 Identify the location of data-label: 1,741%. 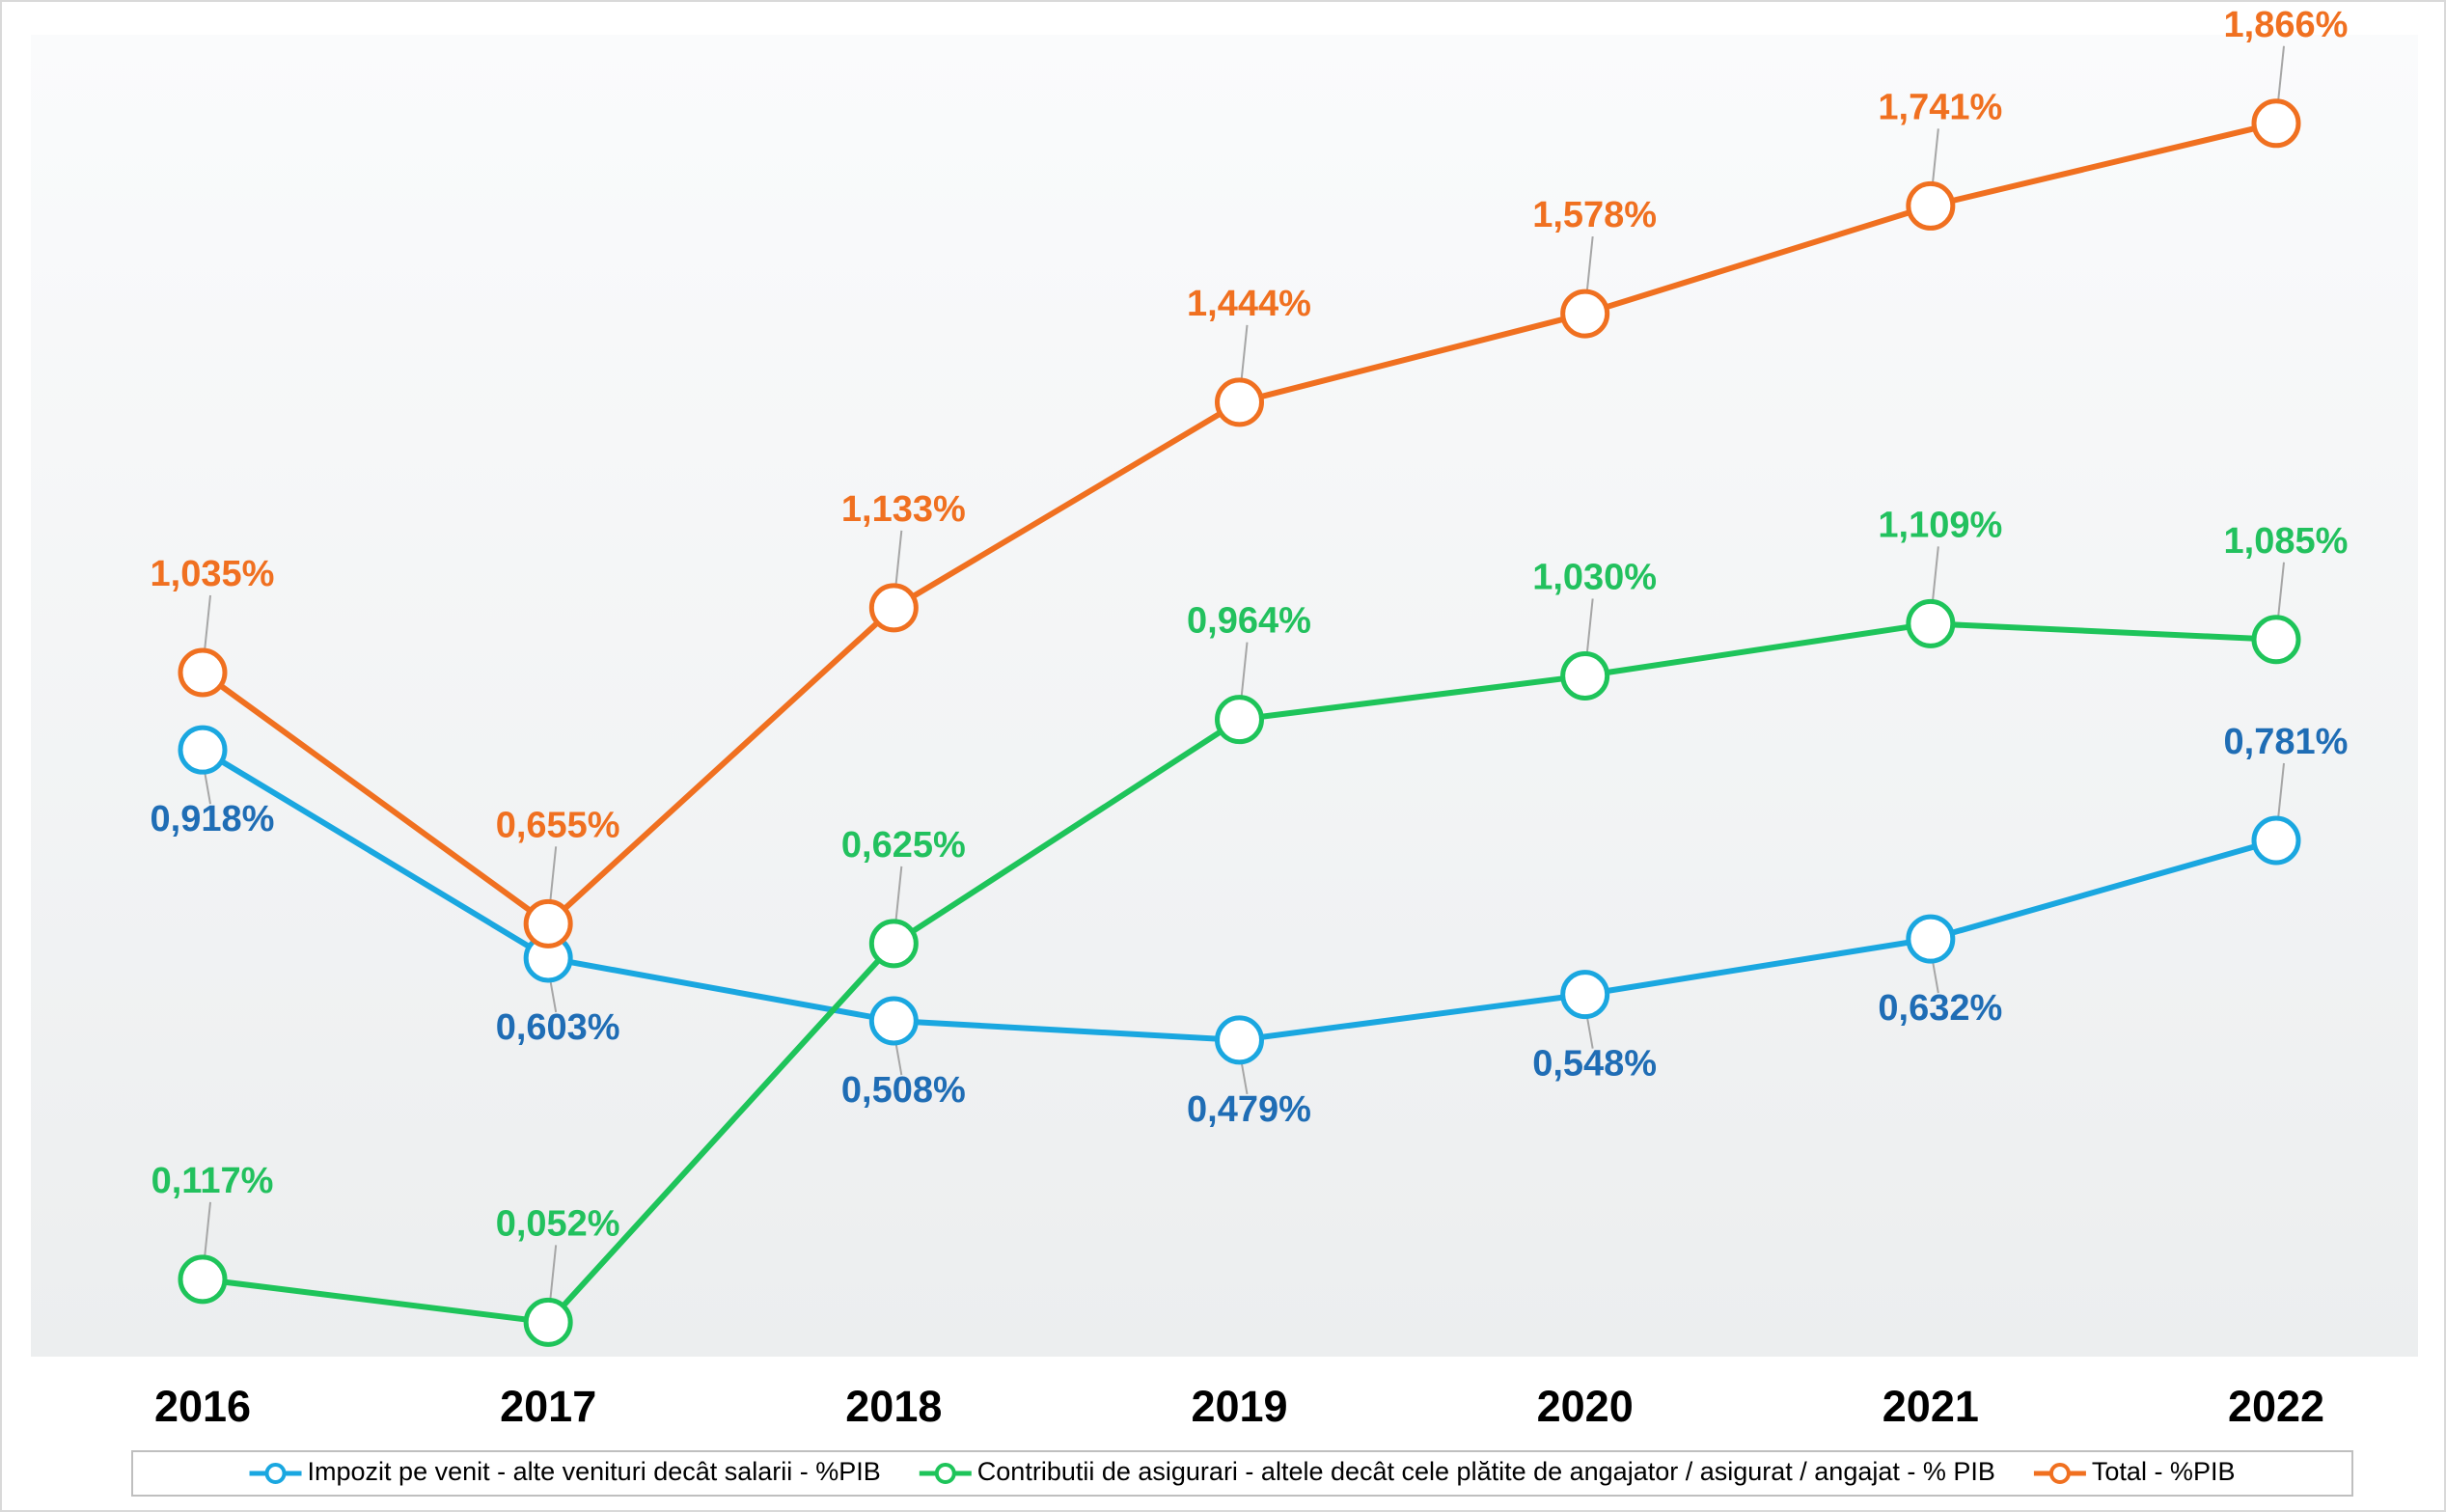
(1940, 107).